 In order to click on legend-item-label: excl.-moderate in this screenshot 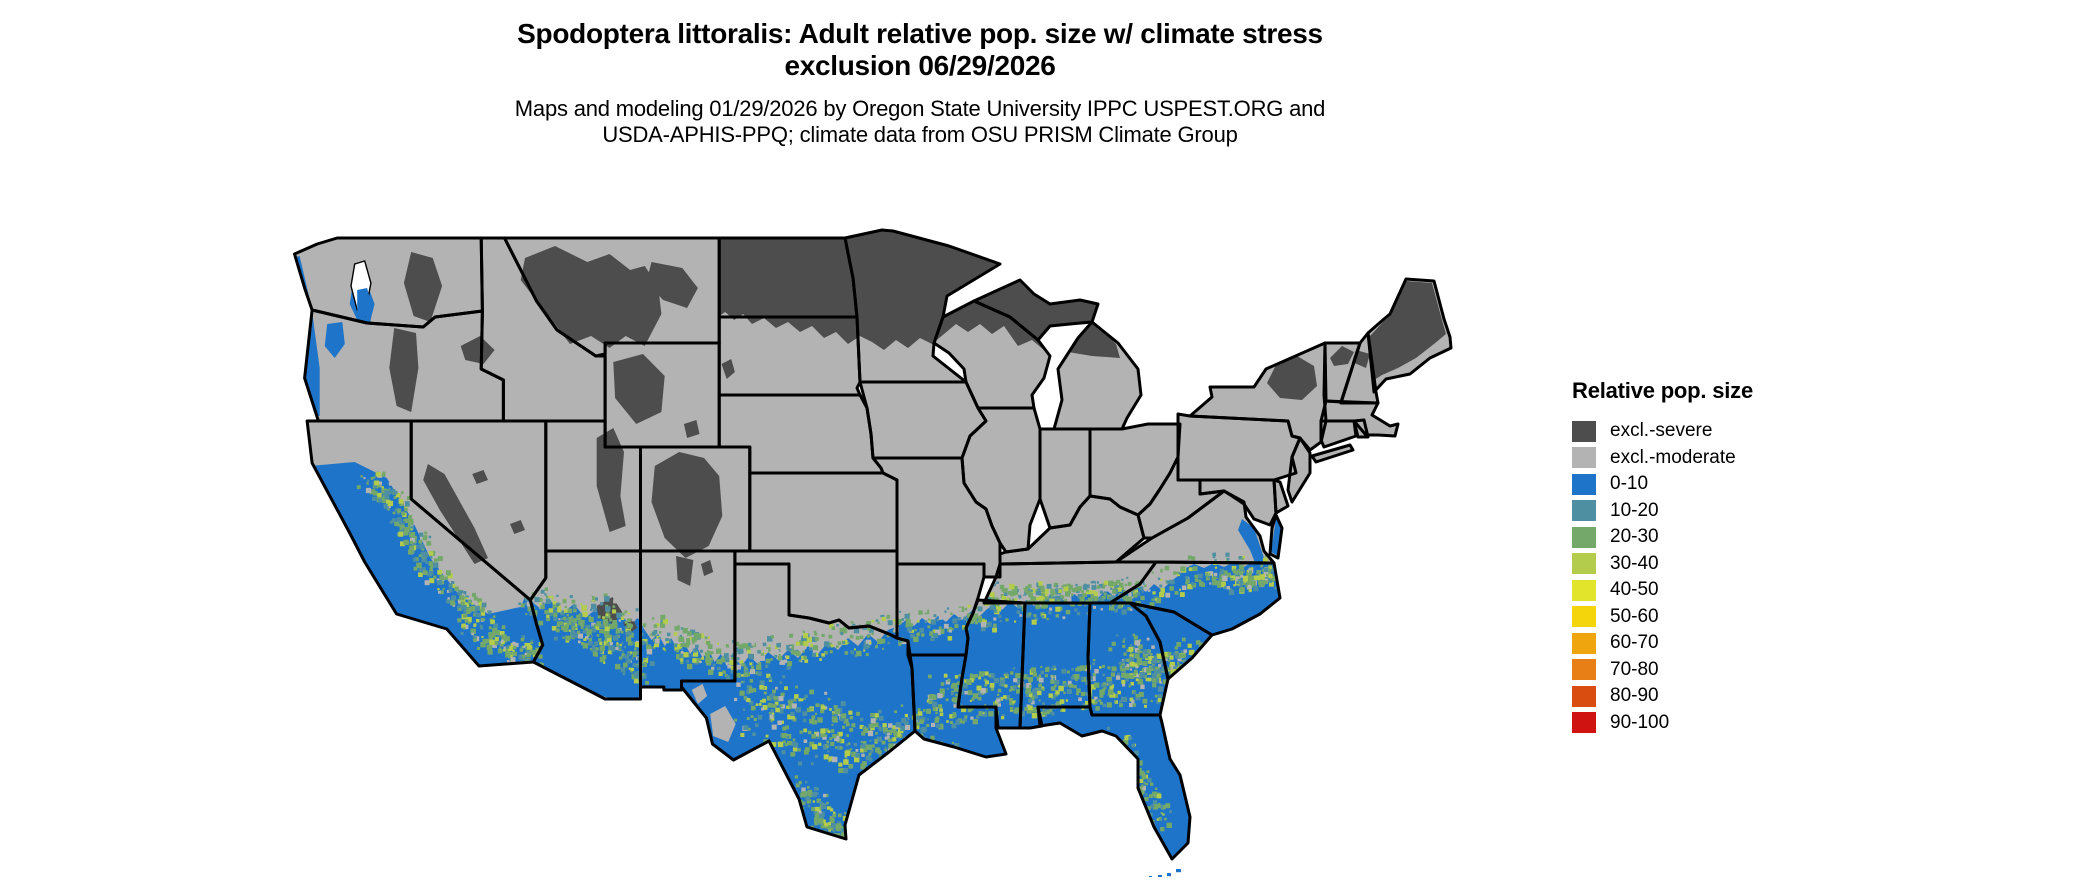, I will do `click(1673, 457)`.